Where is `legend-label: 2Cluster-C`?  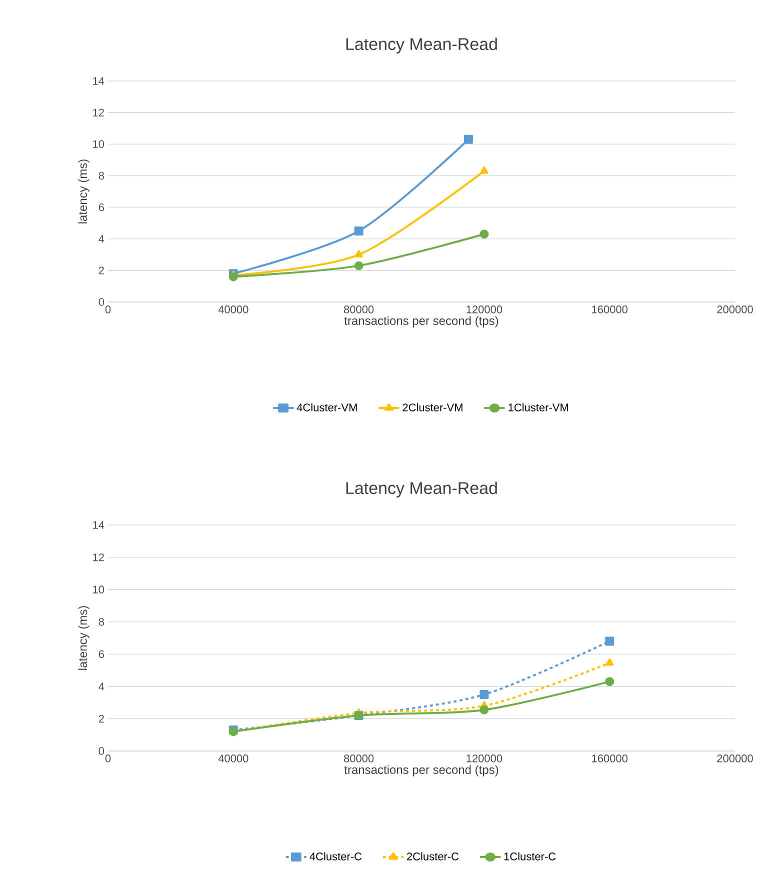
legend-label: 2Cluster-C is located at coordinates (433, 856).